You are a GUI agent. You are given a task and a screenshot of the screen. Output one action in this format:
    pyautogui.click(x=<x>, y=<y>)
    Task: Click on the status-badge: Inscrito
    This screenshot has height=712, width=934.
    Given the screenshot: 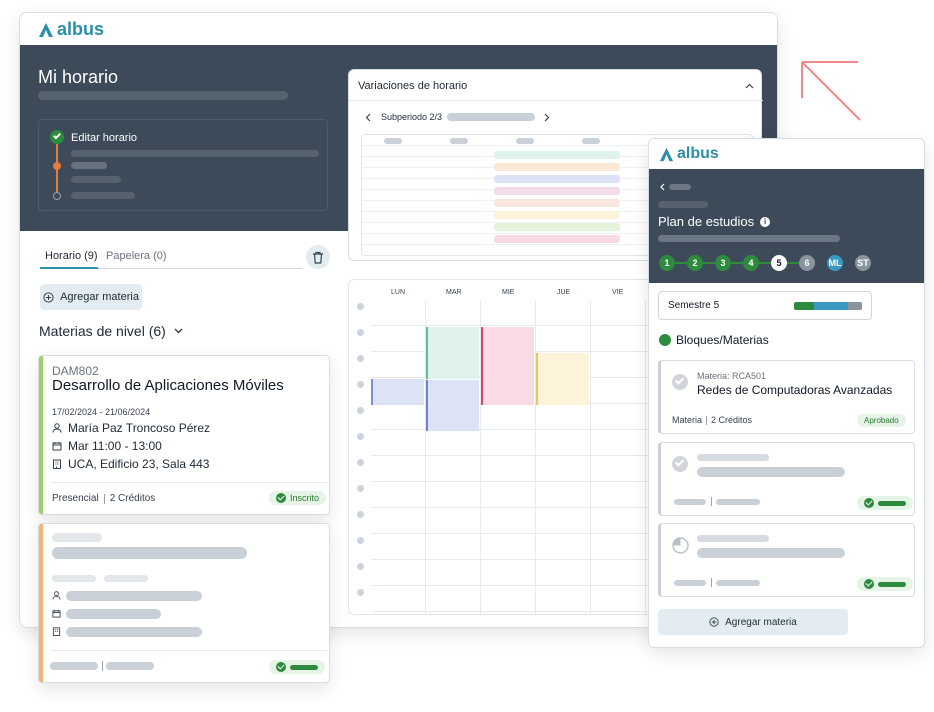 What is the action you would take?
    pyautogui.click(x=298, y=498)
    